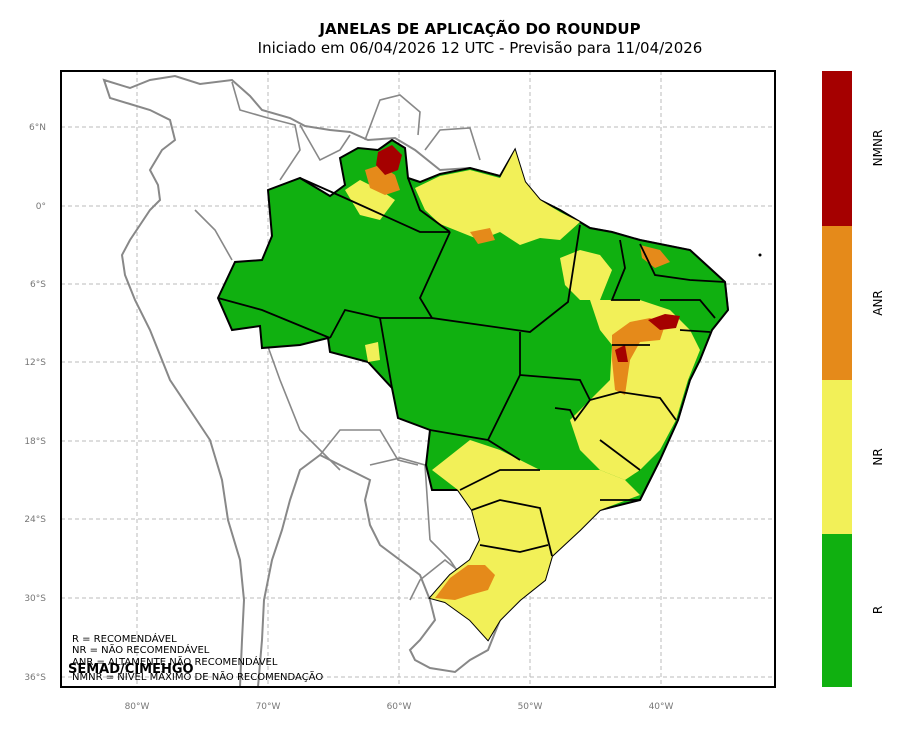 This screenshot has width=905, height=731. What do you see at coordinates (38, 285) in the screenshot?
I see `lat-tick: 6°S` at bounding box center [38, 285].